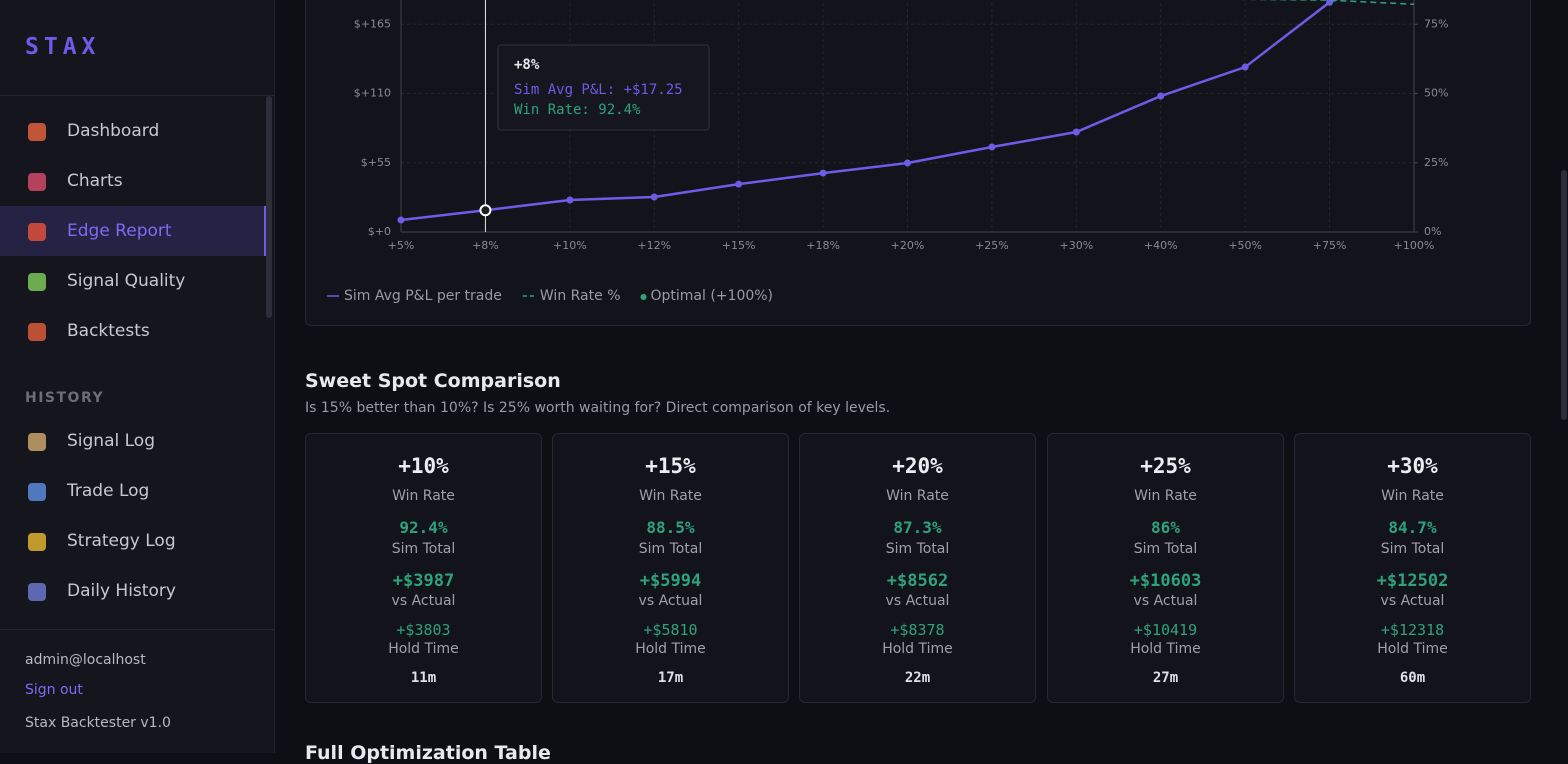 Image resolution: width=1568 pixels, height=764 pixels. Describe the element at coordinates (54, 690) in the screenshot. I see `sign-out: Sign out` at that location.